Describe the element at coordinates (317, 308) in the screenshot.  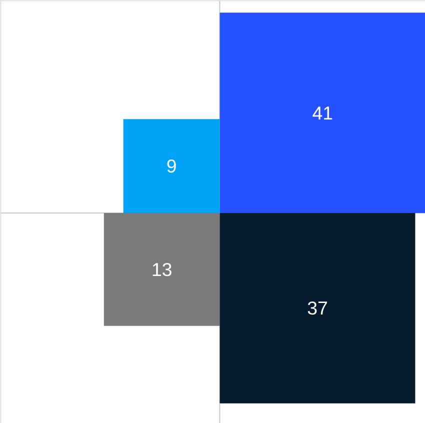
I see `data-label: 37` at that location.